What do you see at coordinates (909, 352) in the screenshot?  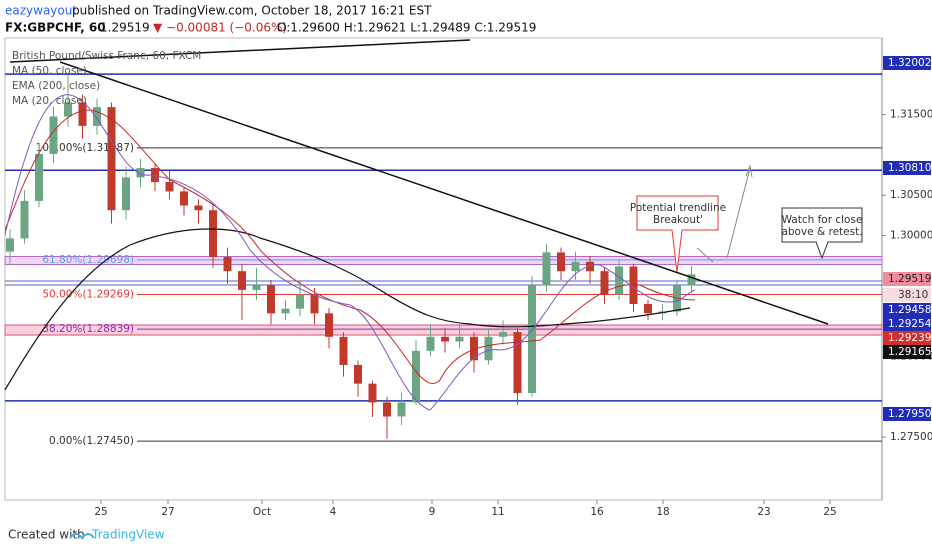 I see `price-label: 1.29165` at bounding box center [909, 352].